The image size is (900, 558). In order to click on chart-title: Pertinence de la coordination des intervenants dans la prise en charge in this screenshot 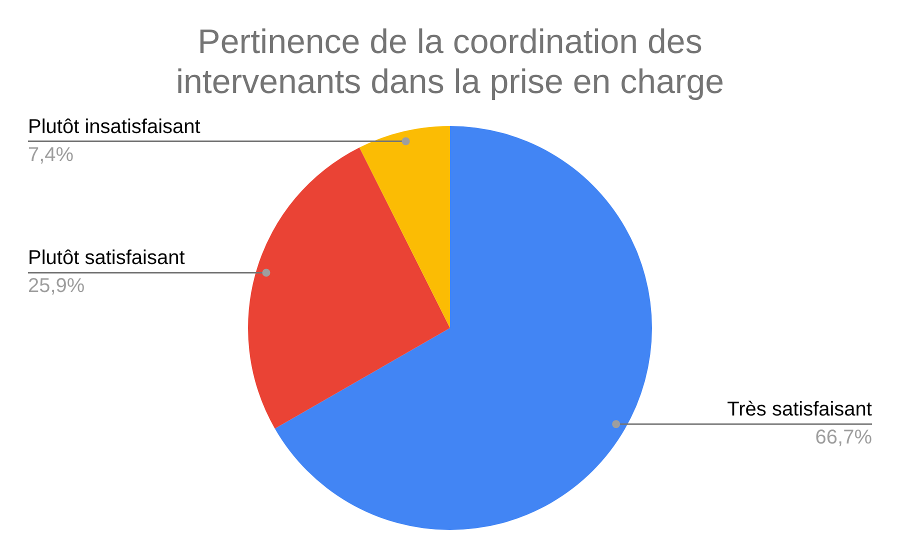, I will do `click(450, 61)`.